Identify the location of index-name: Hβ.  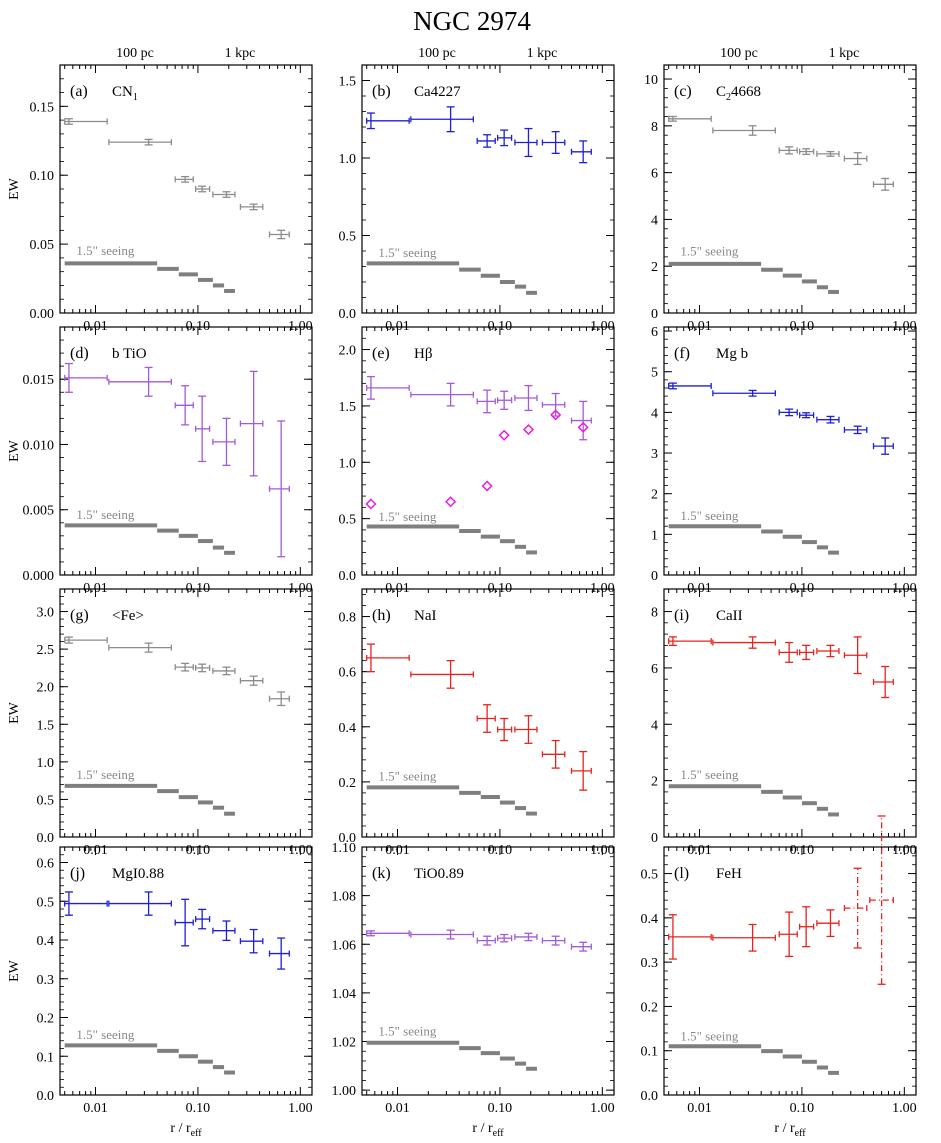
(423, 354).